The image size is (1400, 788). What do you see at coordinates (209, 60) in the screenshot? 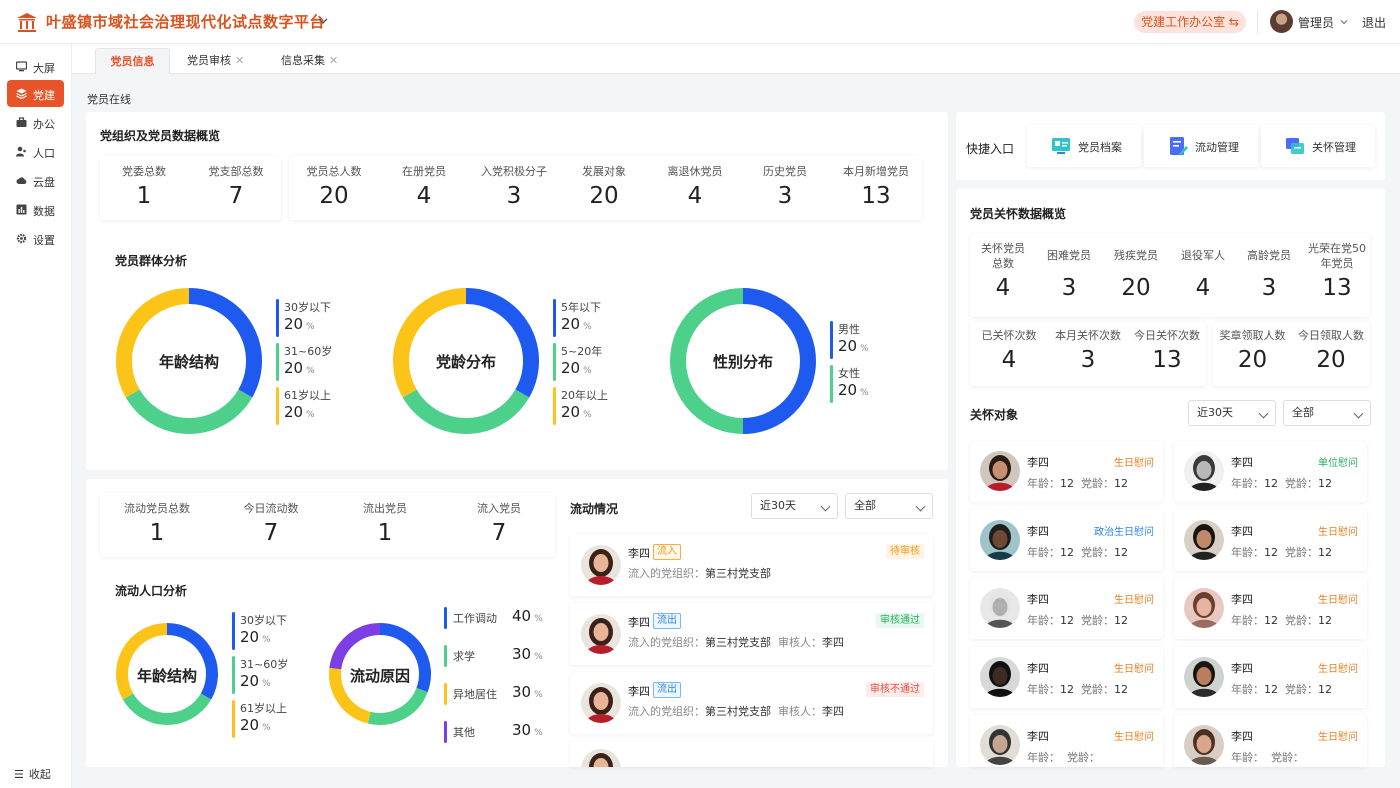
I see `tab-label: 党员审核` at bounding box center [209, 60].